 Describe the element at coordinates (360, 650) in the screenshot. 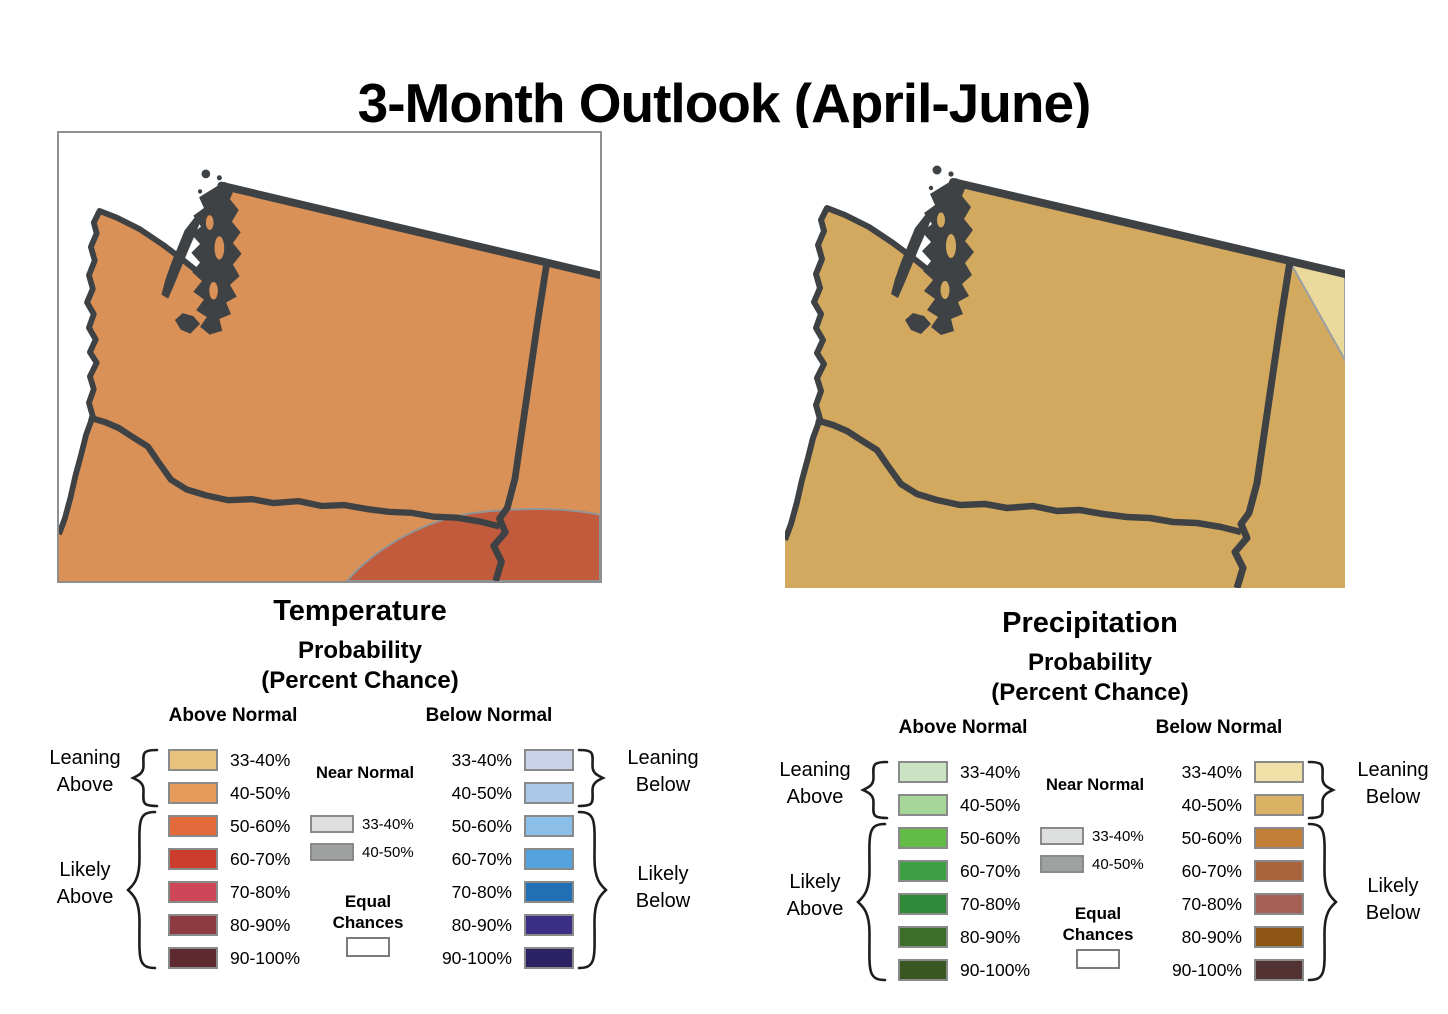

I see `probability-label: Probability` at that location.